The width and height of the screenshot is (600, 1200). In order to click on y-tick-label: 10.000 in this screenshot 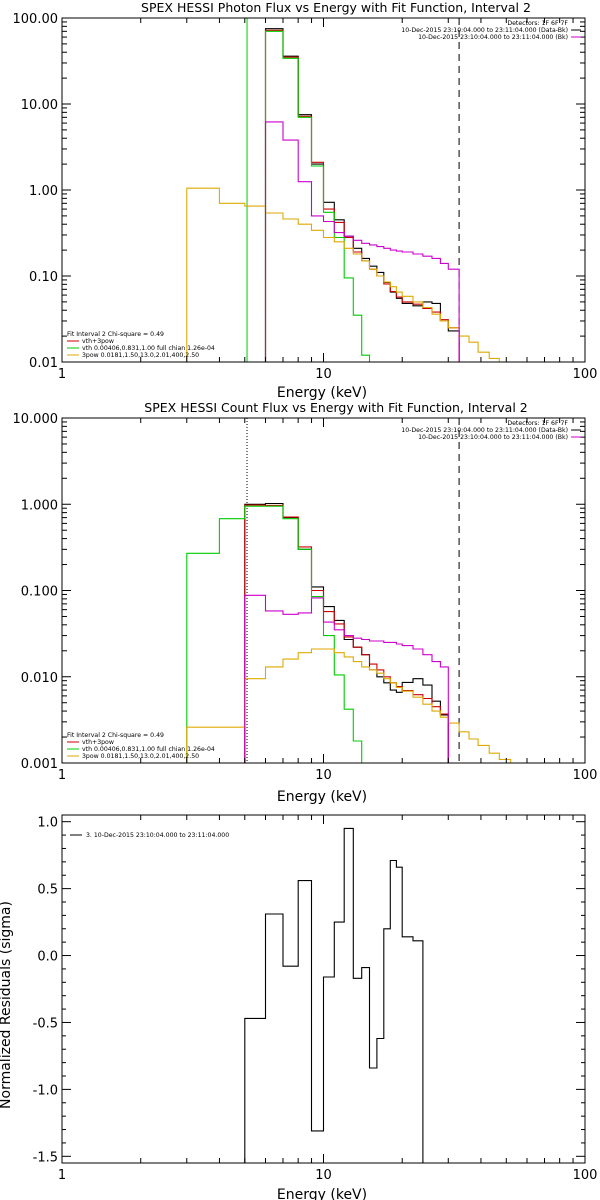, I will do `click(36, 419)`.